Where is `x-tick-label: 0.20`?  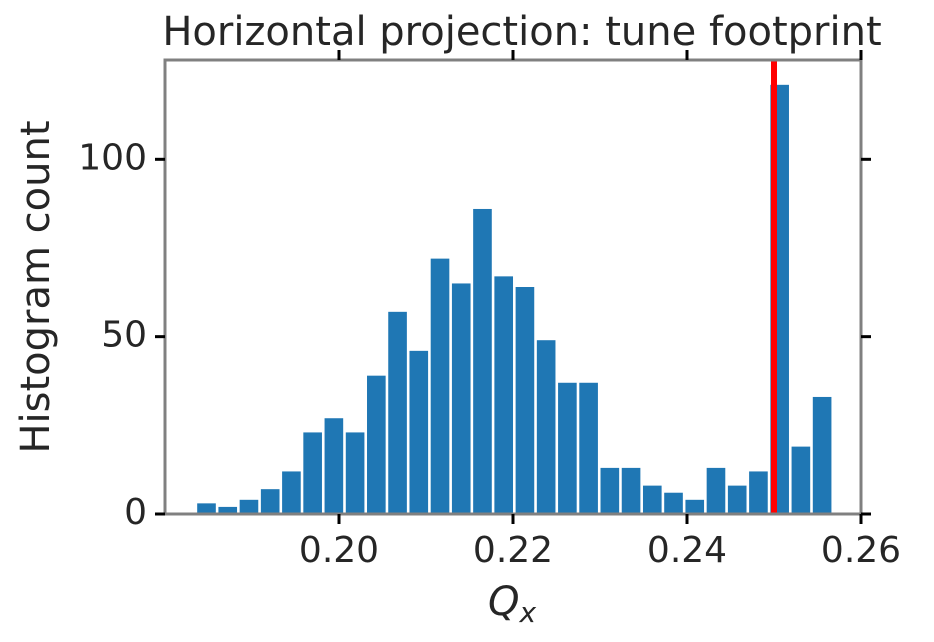
x-tick-label: 0.20 is located at coordinates (339, 550).